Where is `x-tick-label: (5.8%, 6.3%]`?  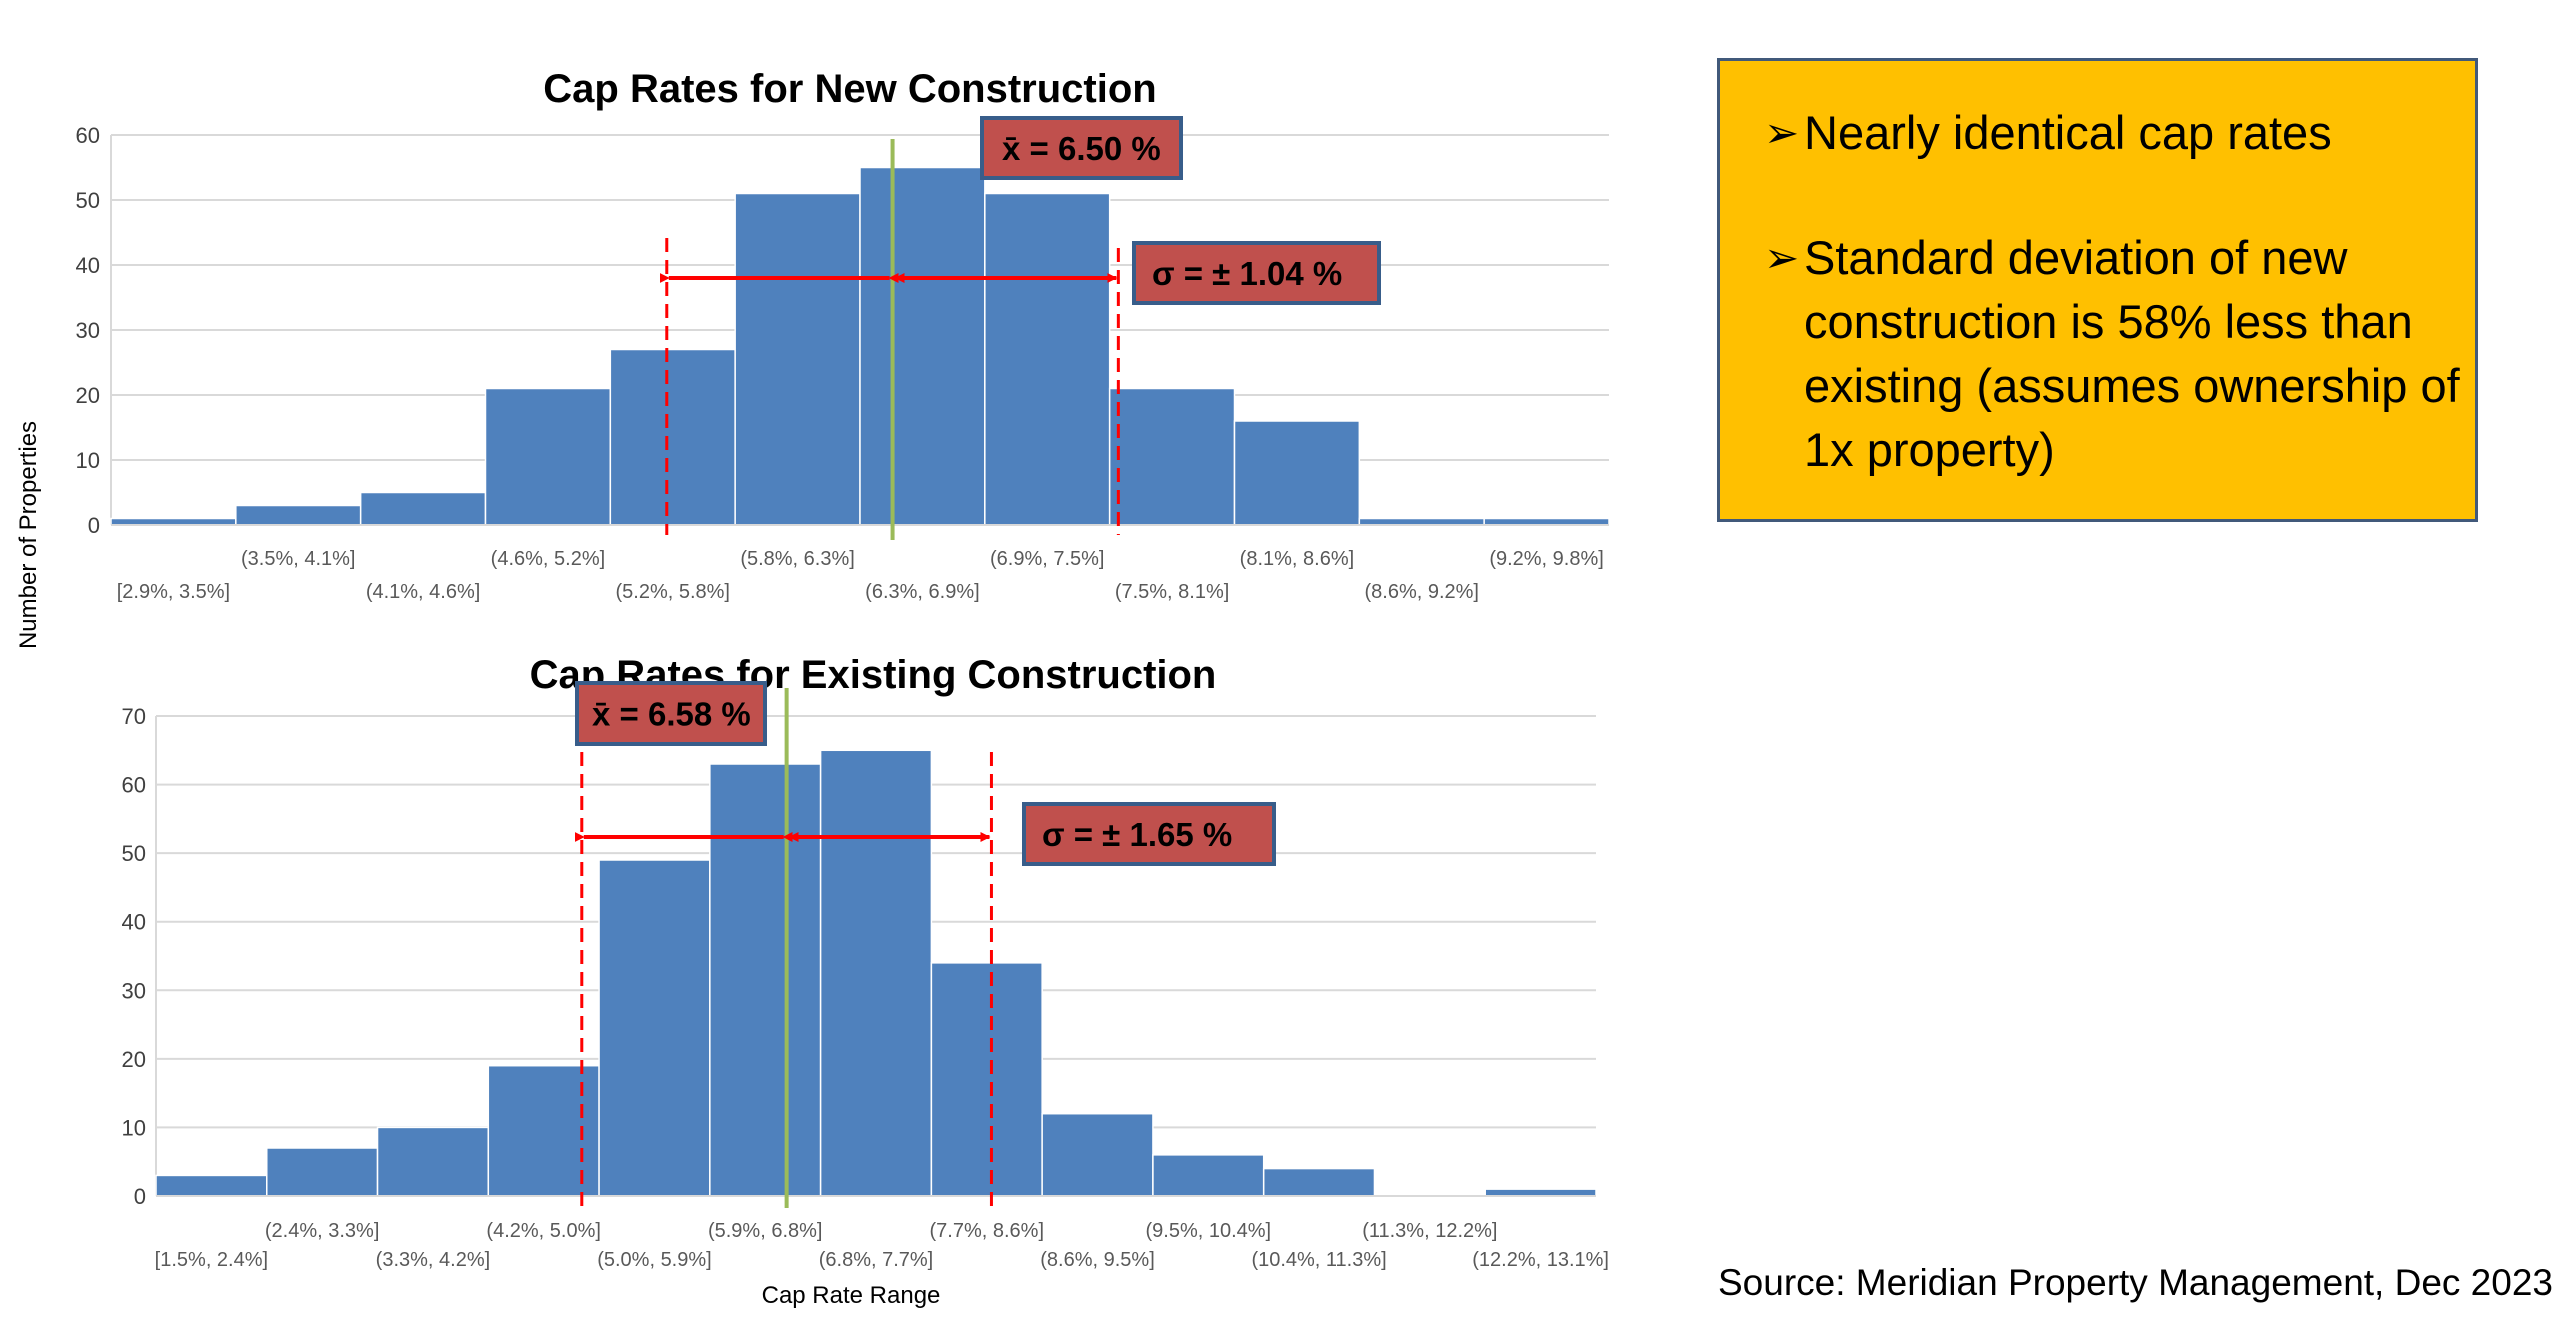 x-tick-label: (5.8%, 6.3%] is located at coordinates (797, 559).